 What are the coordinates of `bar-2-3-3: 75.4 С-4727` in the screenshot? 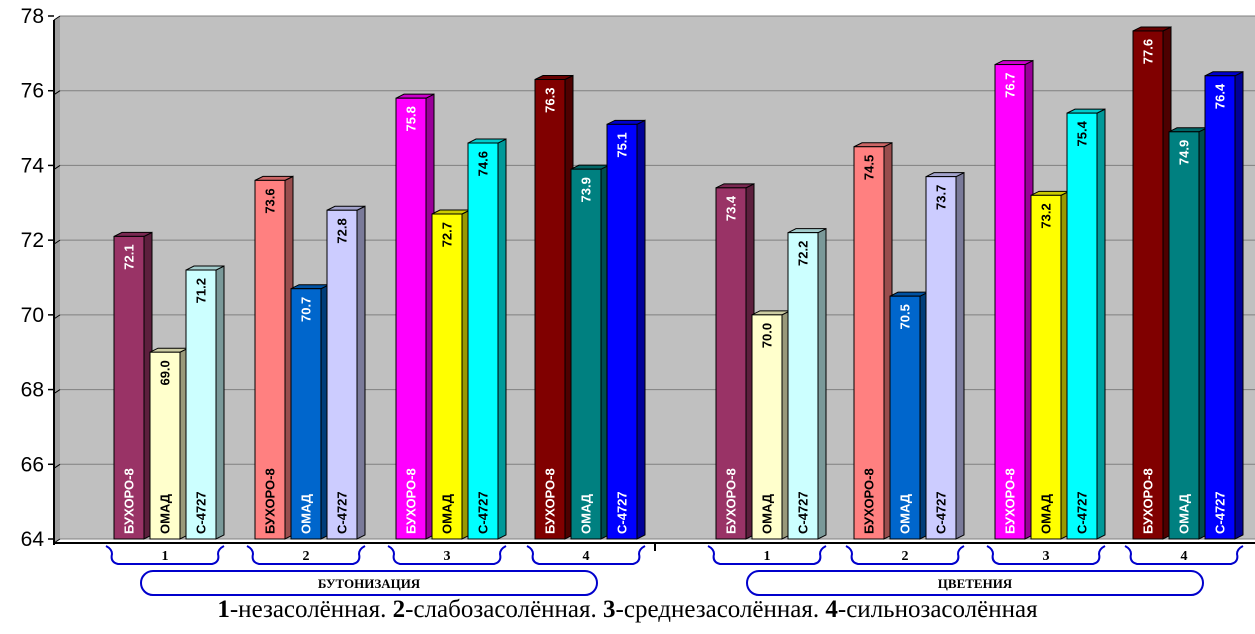 It's located at (1086, 324).